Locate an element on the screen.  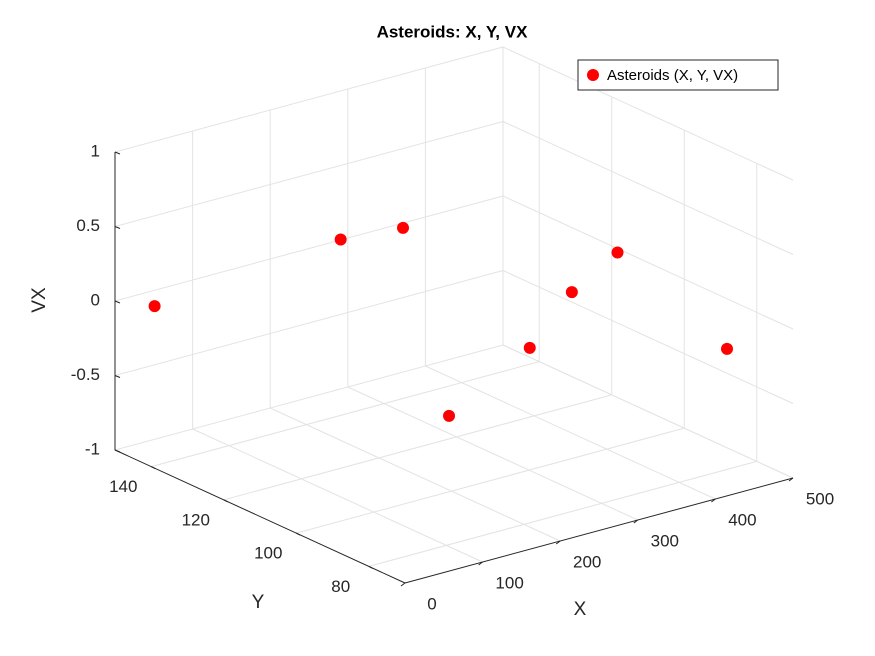
z-tick-label: 0 is located at coordinates (95, 299).